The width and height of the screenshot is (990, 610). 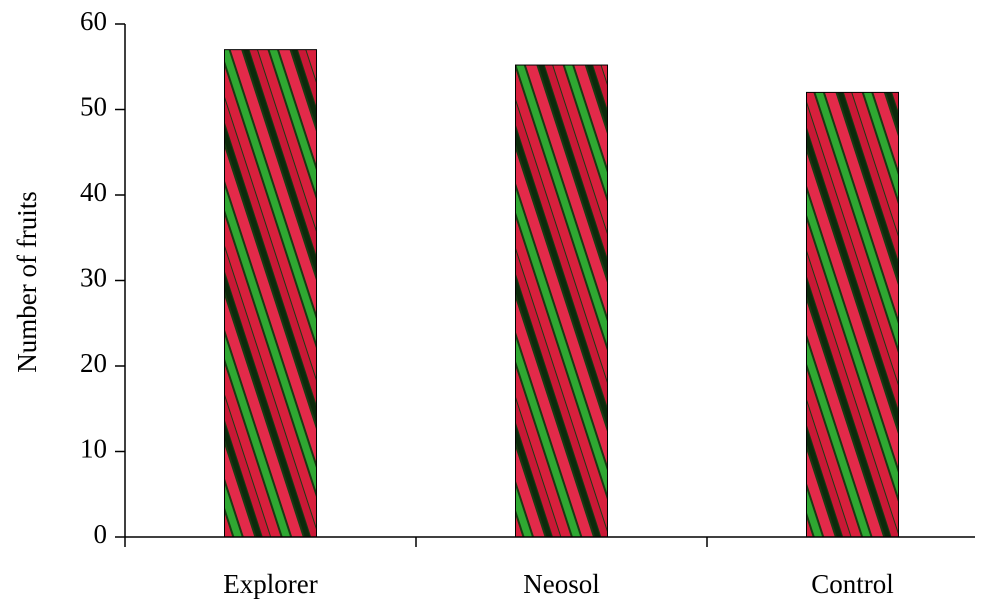 What do you see at coordinates (93, 363) in the screenshot?
I see `y-tick-label: 20` at bounding box center [93, 363].